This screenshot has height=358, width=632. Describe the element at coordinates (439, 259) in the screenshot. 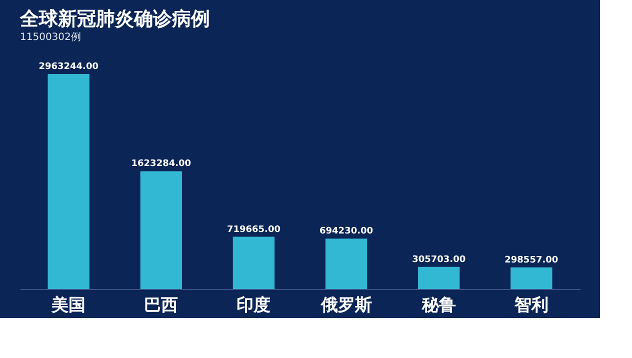

I see `data-label: 305703.00` at that location.